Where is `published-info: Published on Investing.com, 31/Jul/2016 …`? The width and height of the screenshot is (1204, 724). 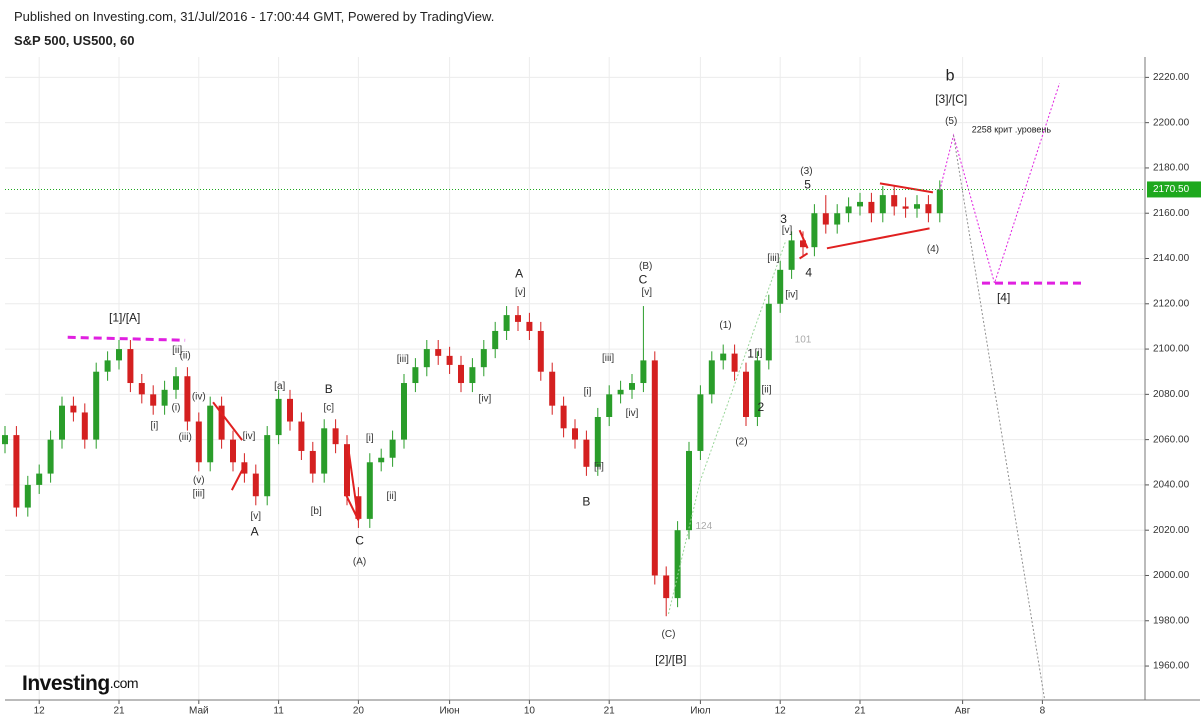 published-info: Published on Investing.com, 31/Jul/2016 … is located at coordinates (254, 16).